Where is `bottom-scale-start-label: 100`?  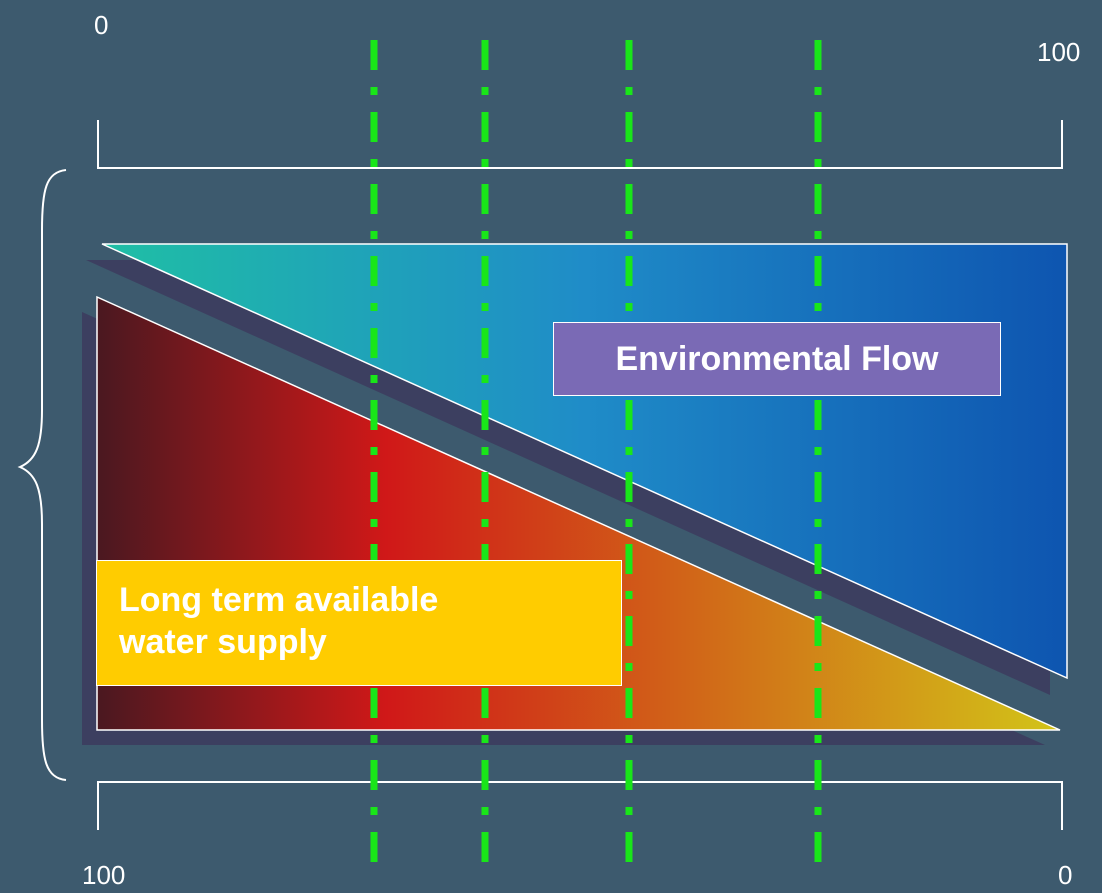
bottom-scale-start-label: 100 is located at coordinates (104, 875).